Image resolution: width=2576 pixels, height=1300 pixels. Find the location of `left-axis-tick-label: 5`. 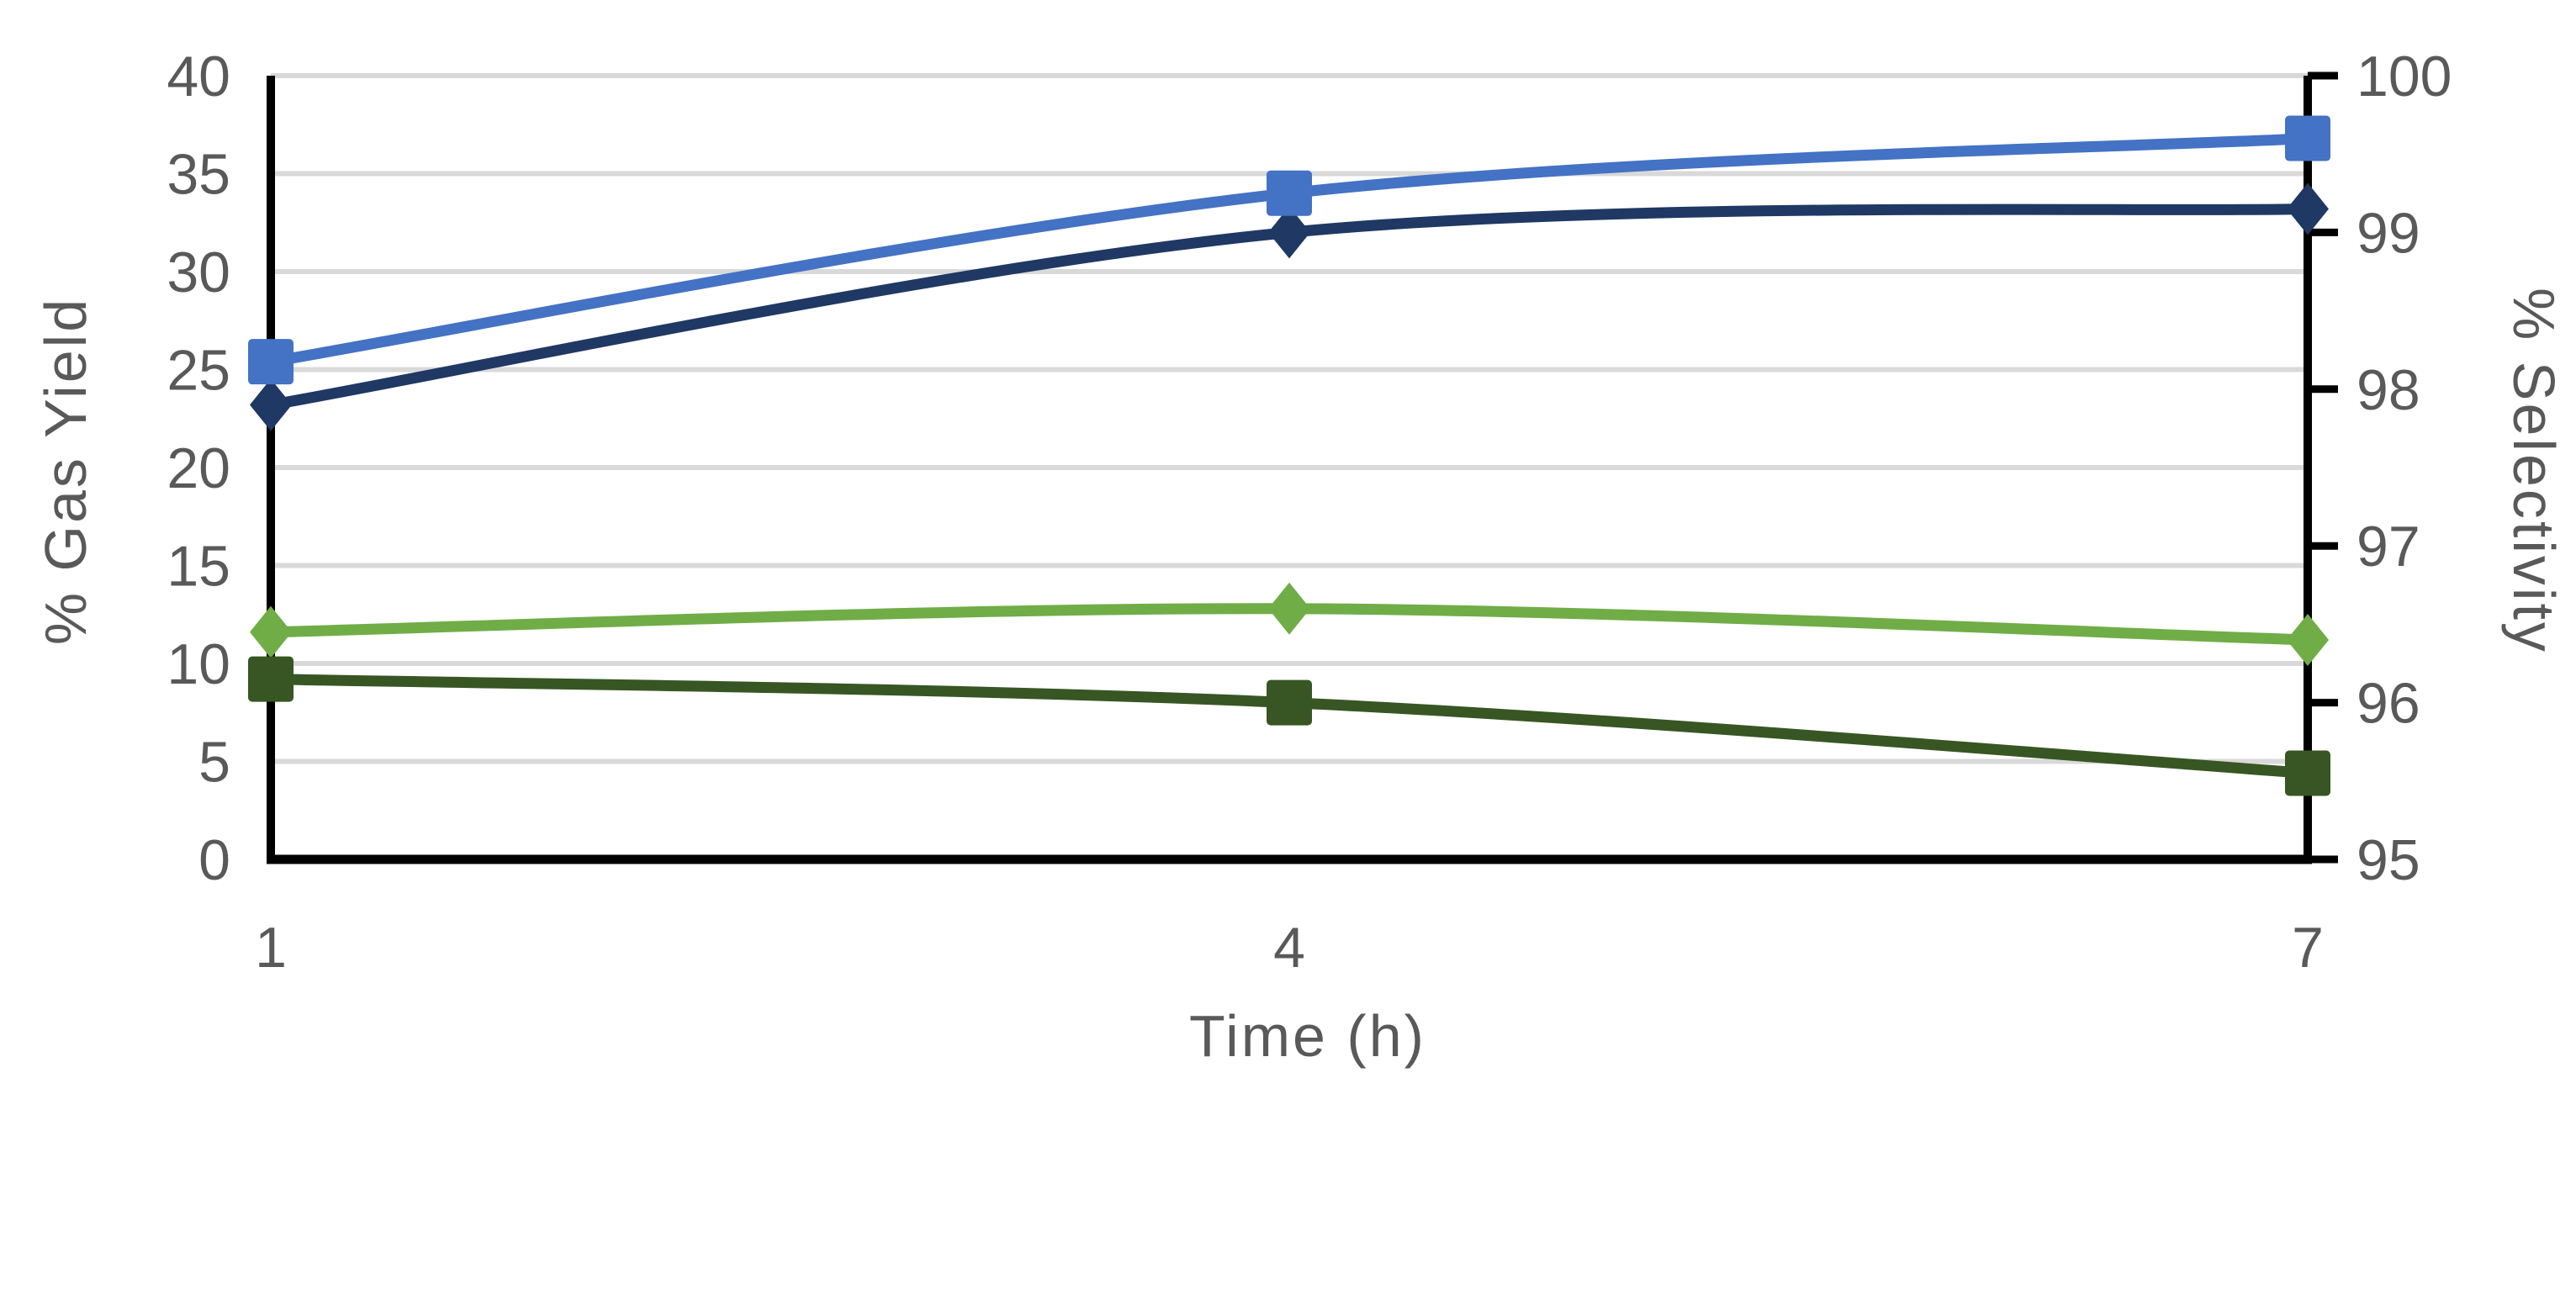

left-axis-tick-label: 5 is located at coordinates (214, 763).